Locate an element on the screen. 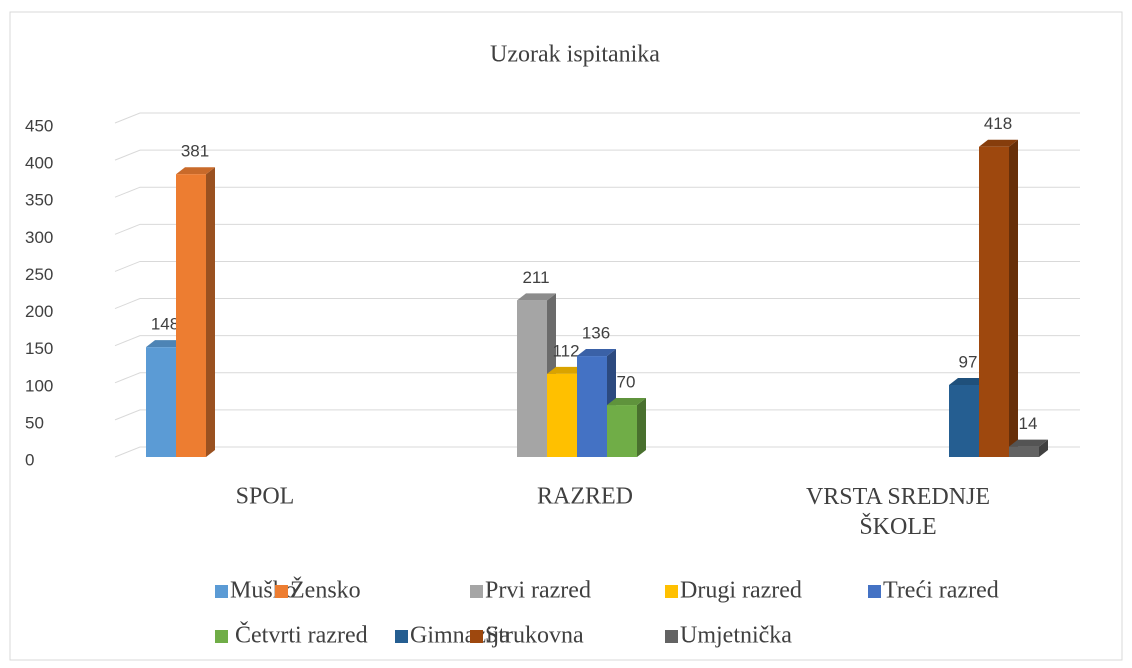 This screenshot has width=1132, height=668. legend-label: Treći razred is located at coordinates (941, 591).